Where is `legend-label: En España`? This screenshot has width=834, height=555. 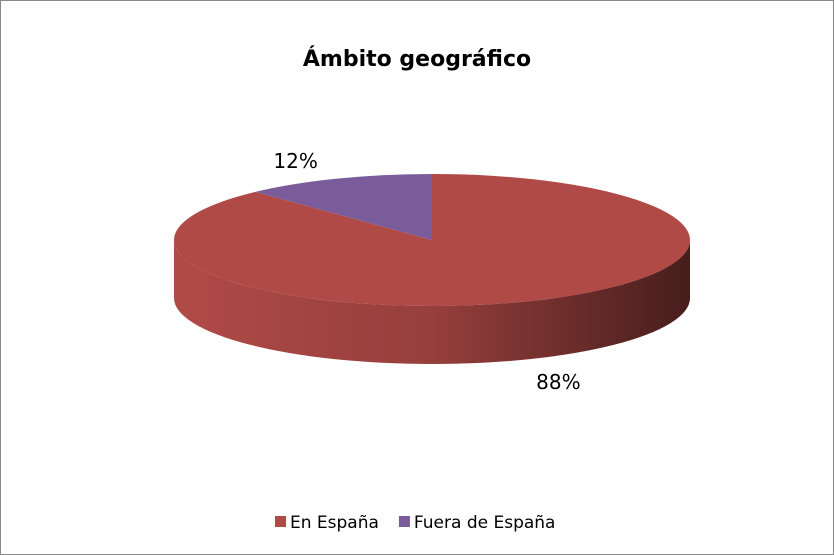
legend-label: En España is located at coordinates (334, 523).